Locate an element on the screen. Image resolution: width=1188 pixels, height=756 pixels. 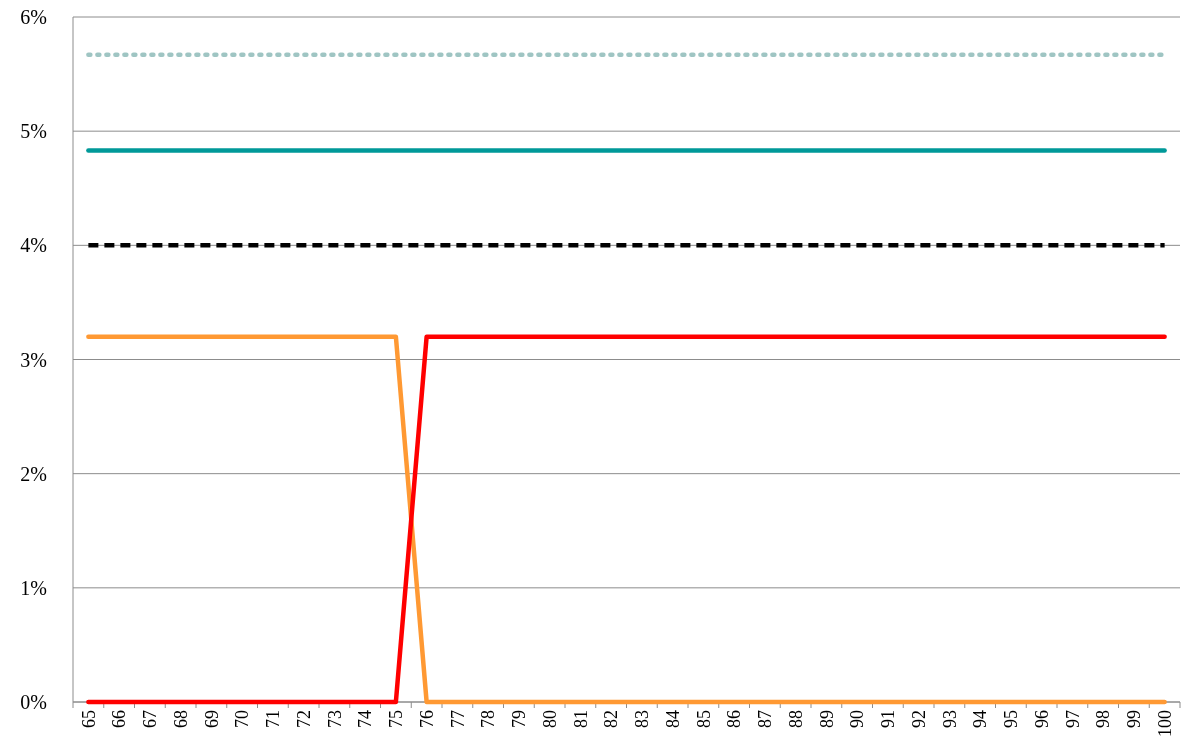
y-tick-label: 3% is located at coordinates (33, 359).